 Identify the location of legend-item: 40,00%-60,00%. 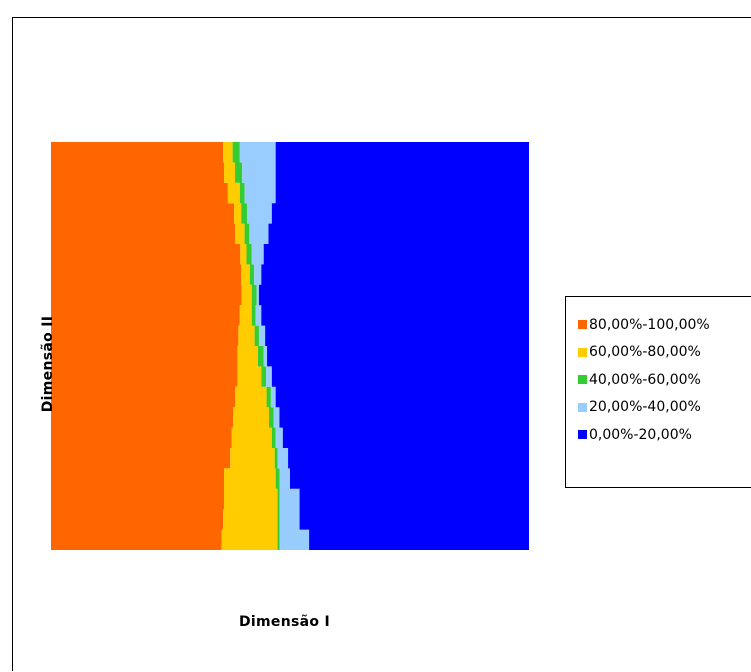
(664, 380).